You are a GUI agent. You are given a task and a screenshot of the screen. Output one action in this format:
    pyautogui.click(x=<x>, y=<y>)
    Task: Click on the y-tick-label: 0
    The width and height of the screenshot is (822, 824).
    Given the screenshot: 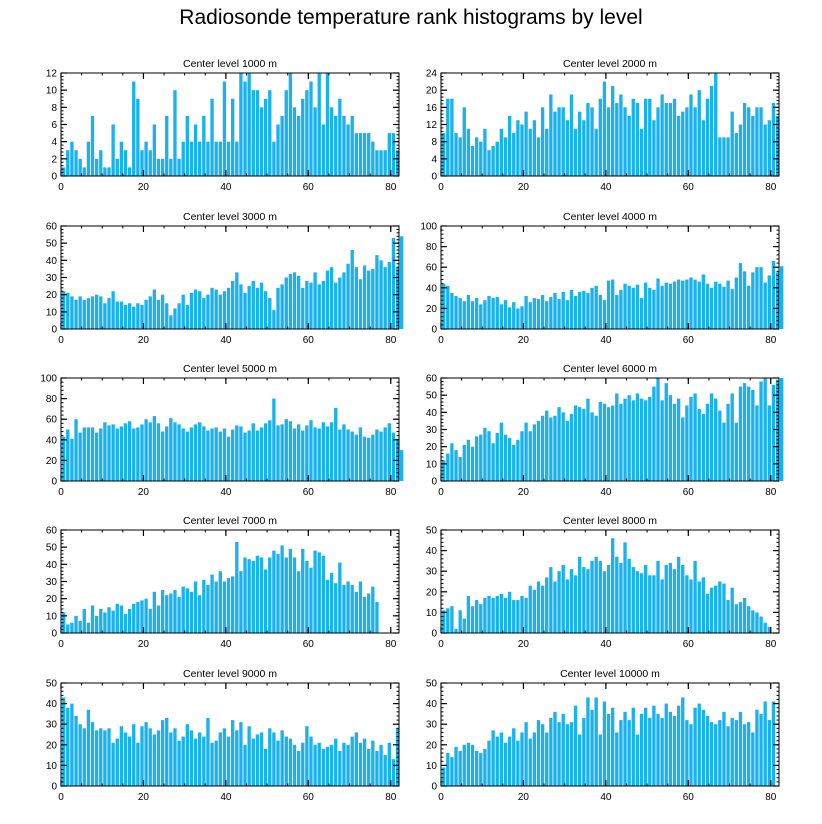 What is the action you would take?
    pyautogui.click(x=54, y=634)
    